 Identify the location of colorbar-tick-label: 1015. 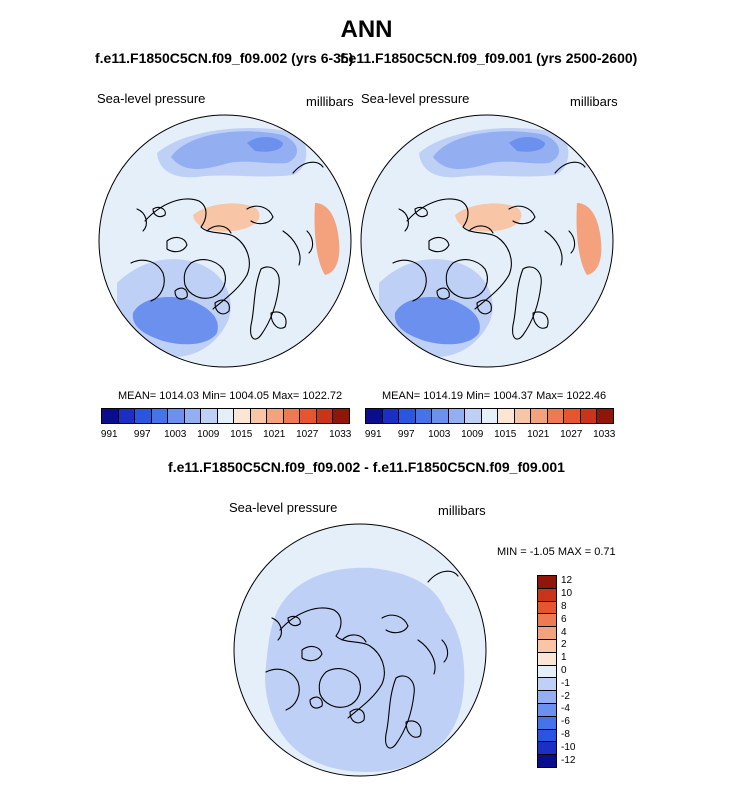
(505, 434).